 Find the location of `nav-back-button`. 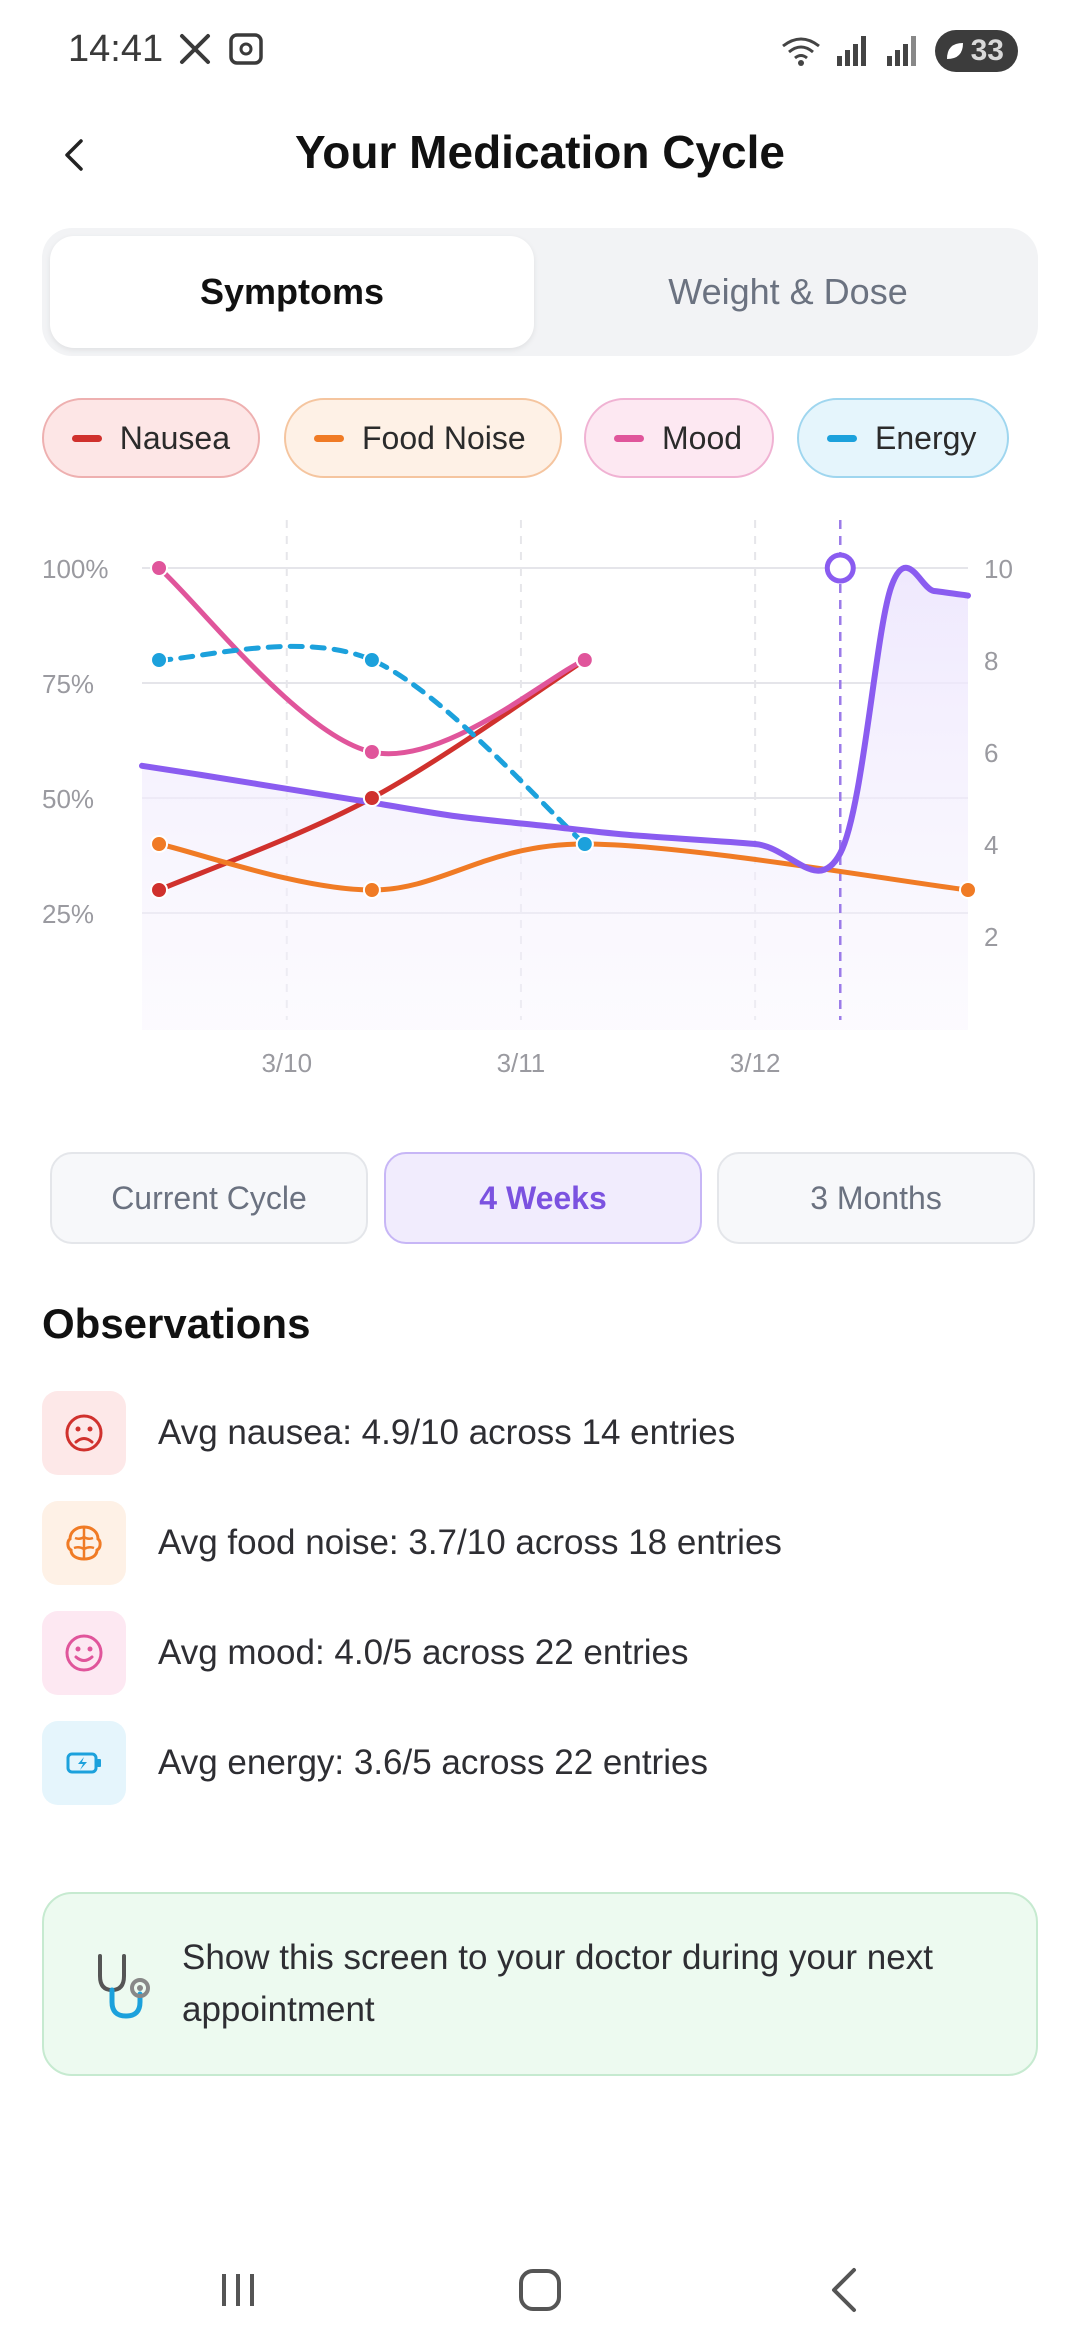

nav-back-button is located at coordinates (844, 2290).